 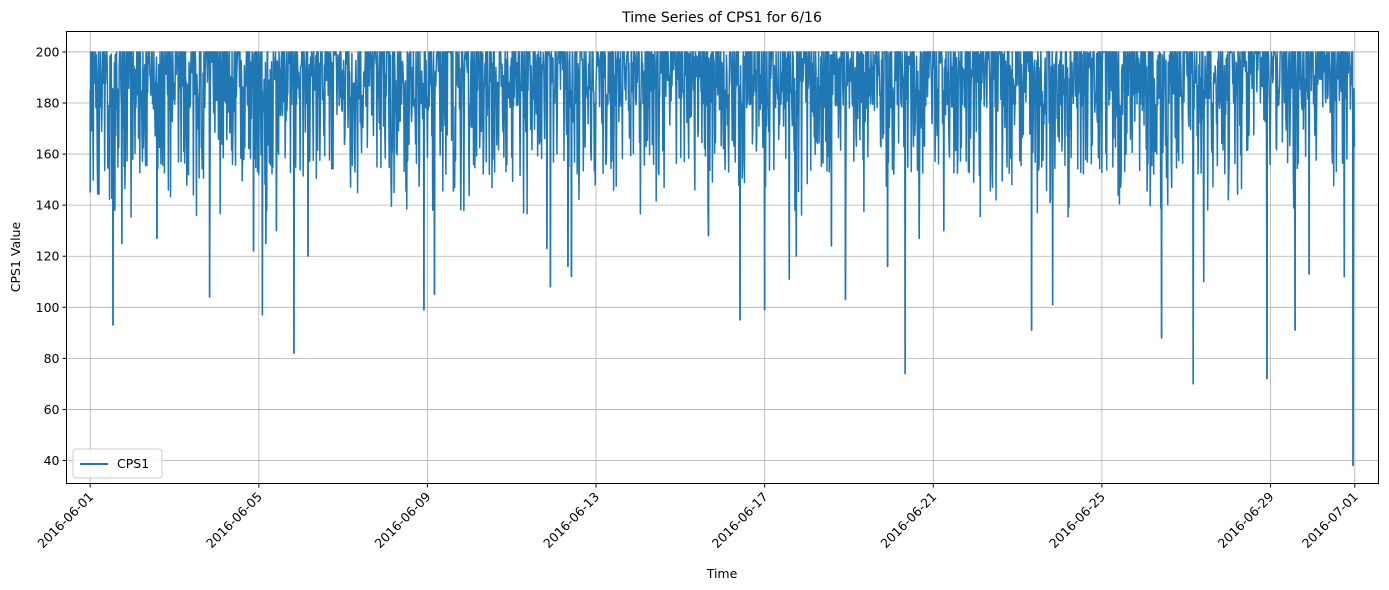 What do you see at coordinates (48, 154) in the screenshot?
I see `y-tick-label: 160` at bounding box center [48, 154].